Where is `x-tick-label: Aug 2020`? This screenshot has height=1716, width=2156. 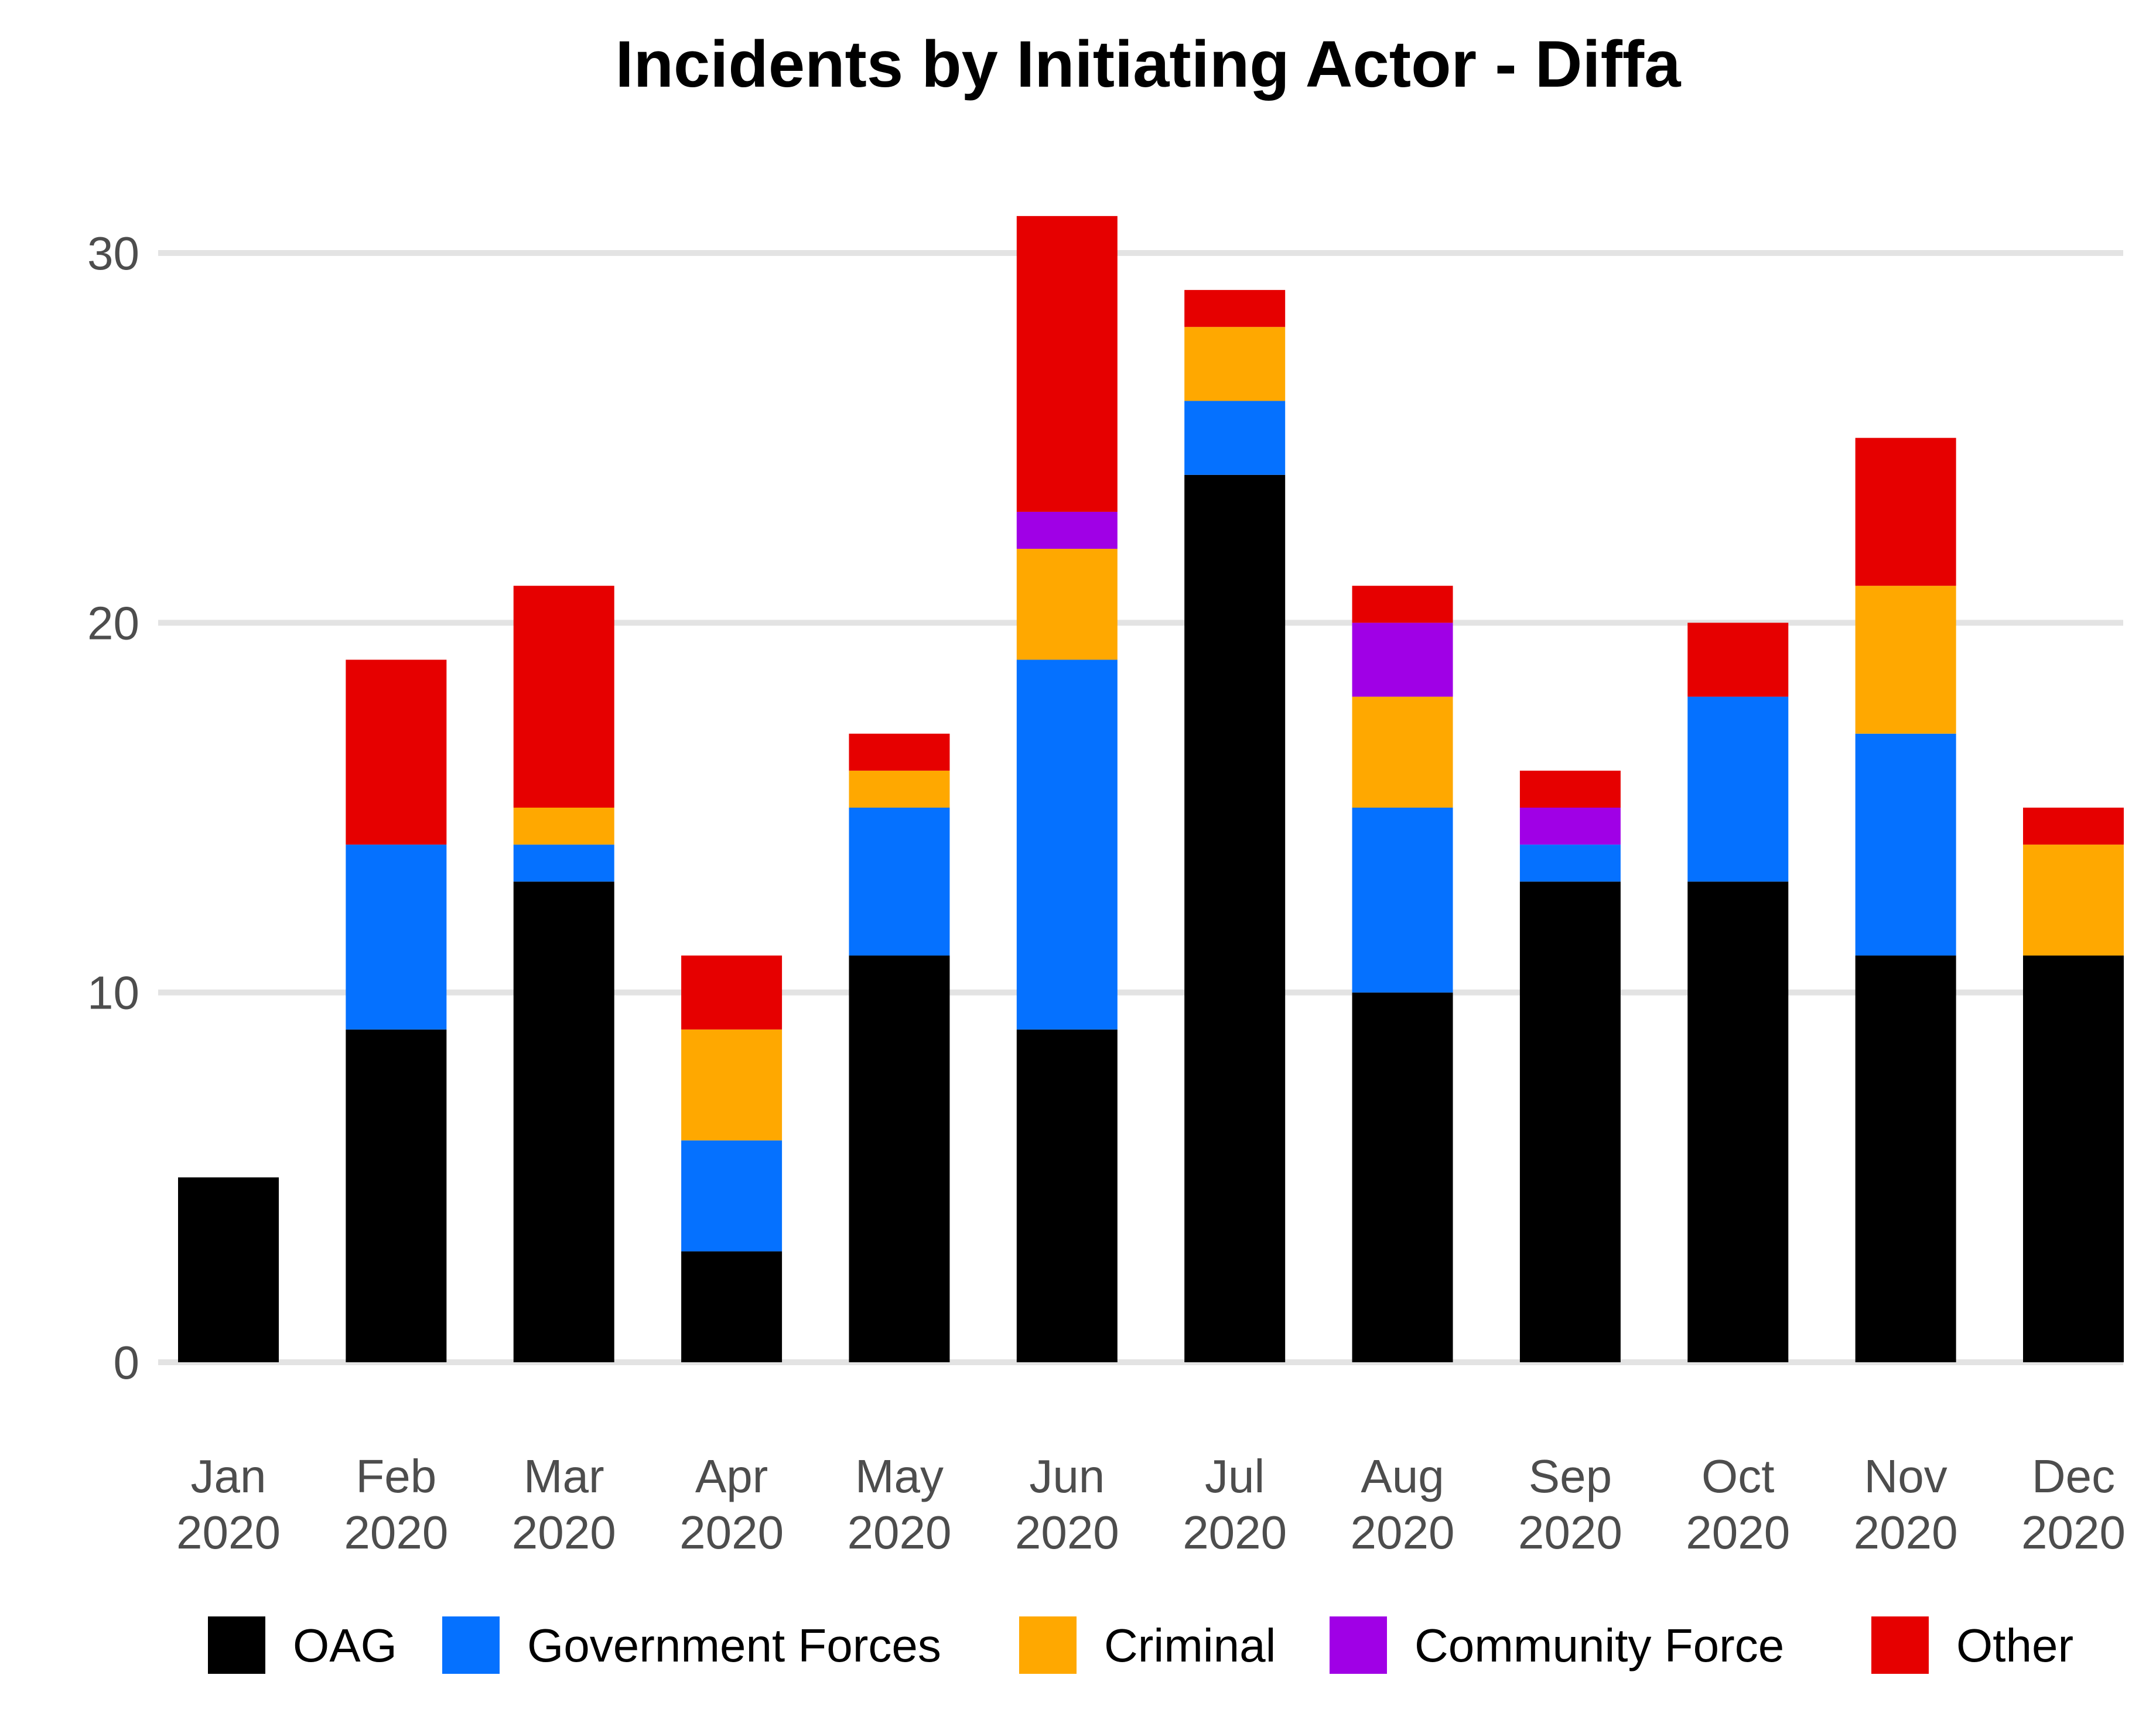 x-tick-label: Aug 2020 is located at coordinates (1403, 1504).